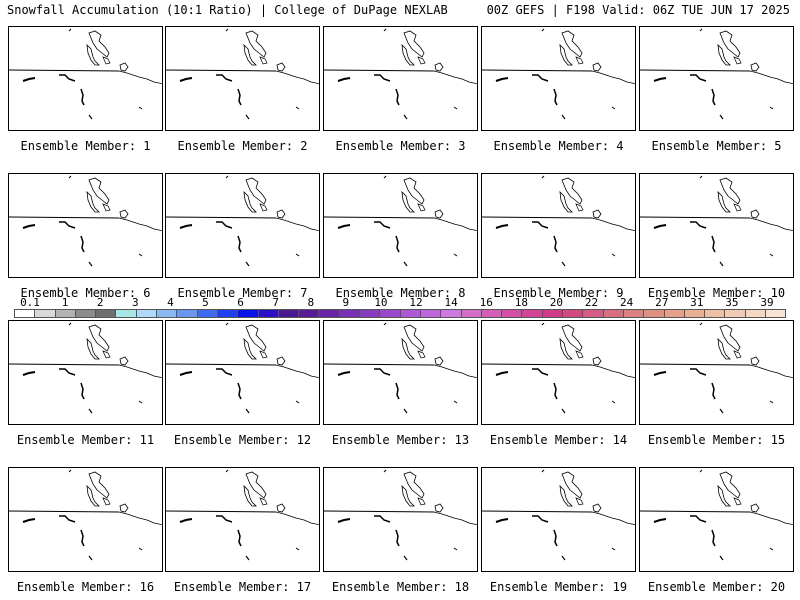  Describe the element at coordinates (30, 302) in the screenshot. I see `colorbar-tick-label: 0.1` at that location.